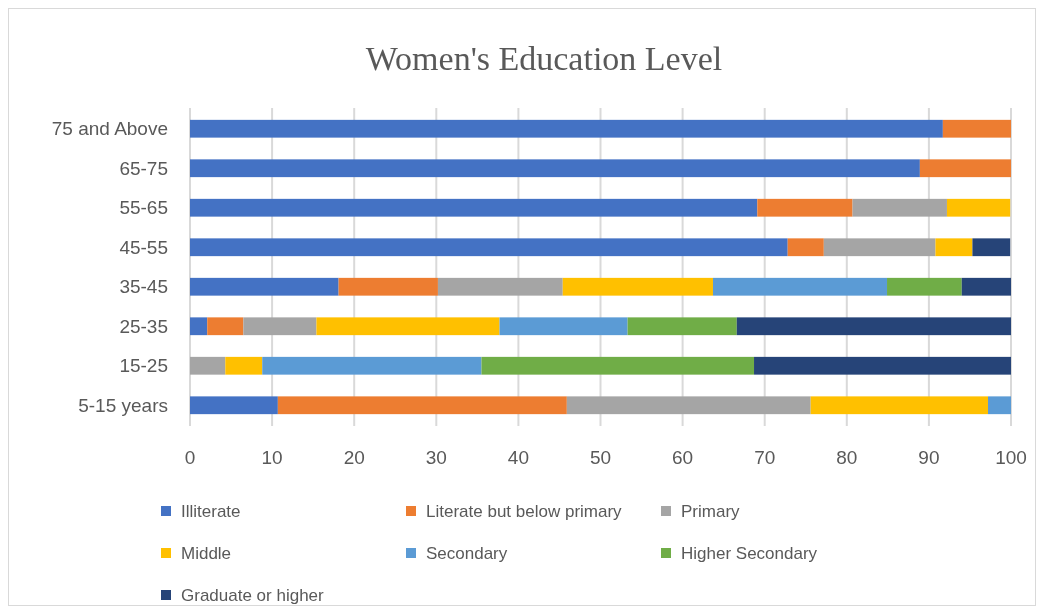 The image size is (1044, 614). Describe the element at coordinates (143, 287) in the screenshot. I see `y-tick-label: 35-45` at that location.